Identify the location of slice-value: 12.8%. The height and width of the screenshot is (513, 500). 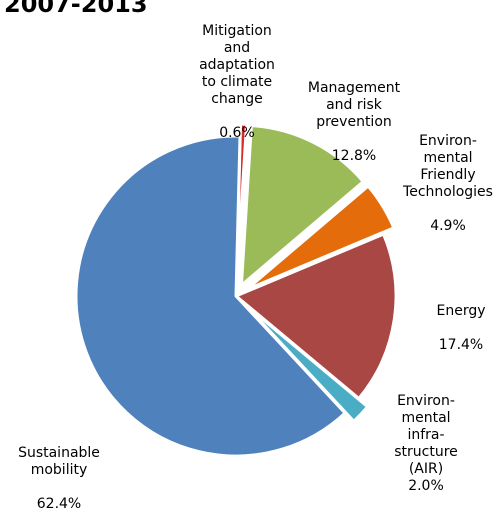
(354, 156).